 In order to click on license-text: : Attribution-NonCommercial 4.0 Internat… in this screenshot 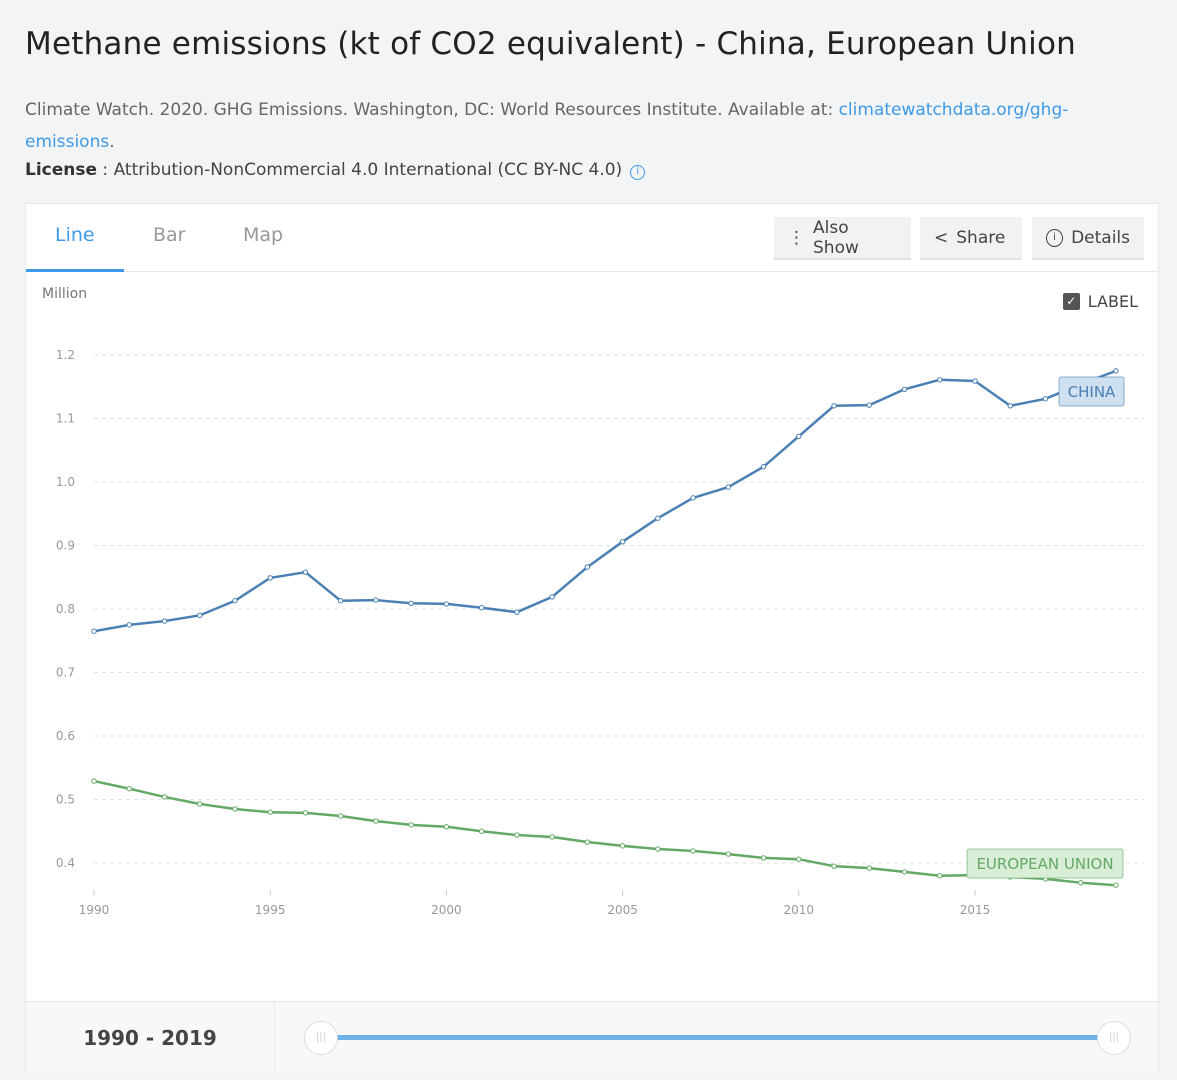, I will do `click(360, 170)`.